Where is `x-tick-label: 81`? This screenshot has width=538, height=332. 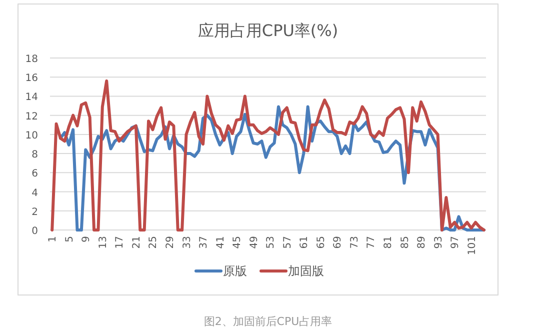 x-tick-label: 81 is located at coordinates (388, 242).